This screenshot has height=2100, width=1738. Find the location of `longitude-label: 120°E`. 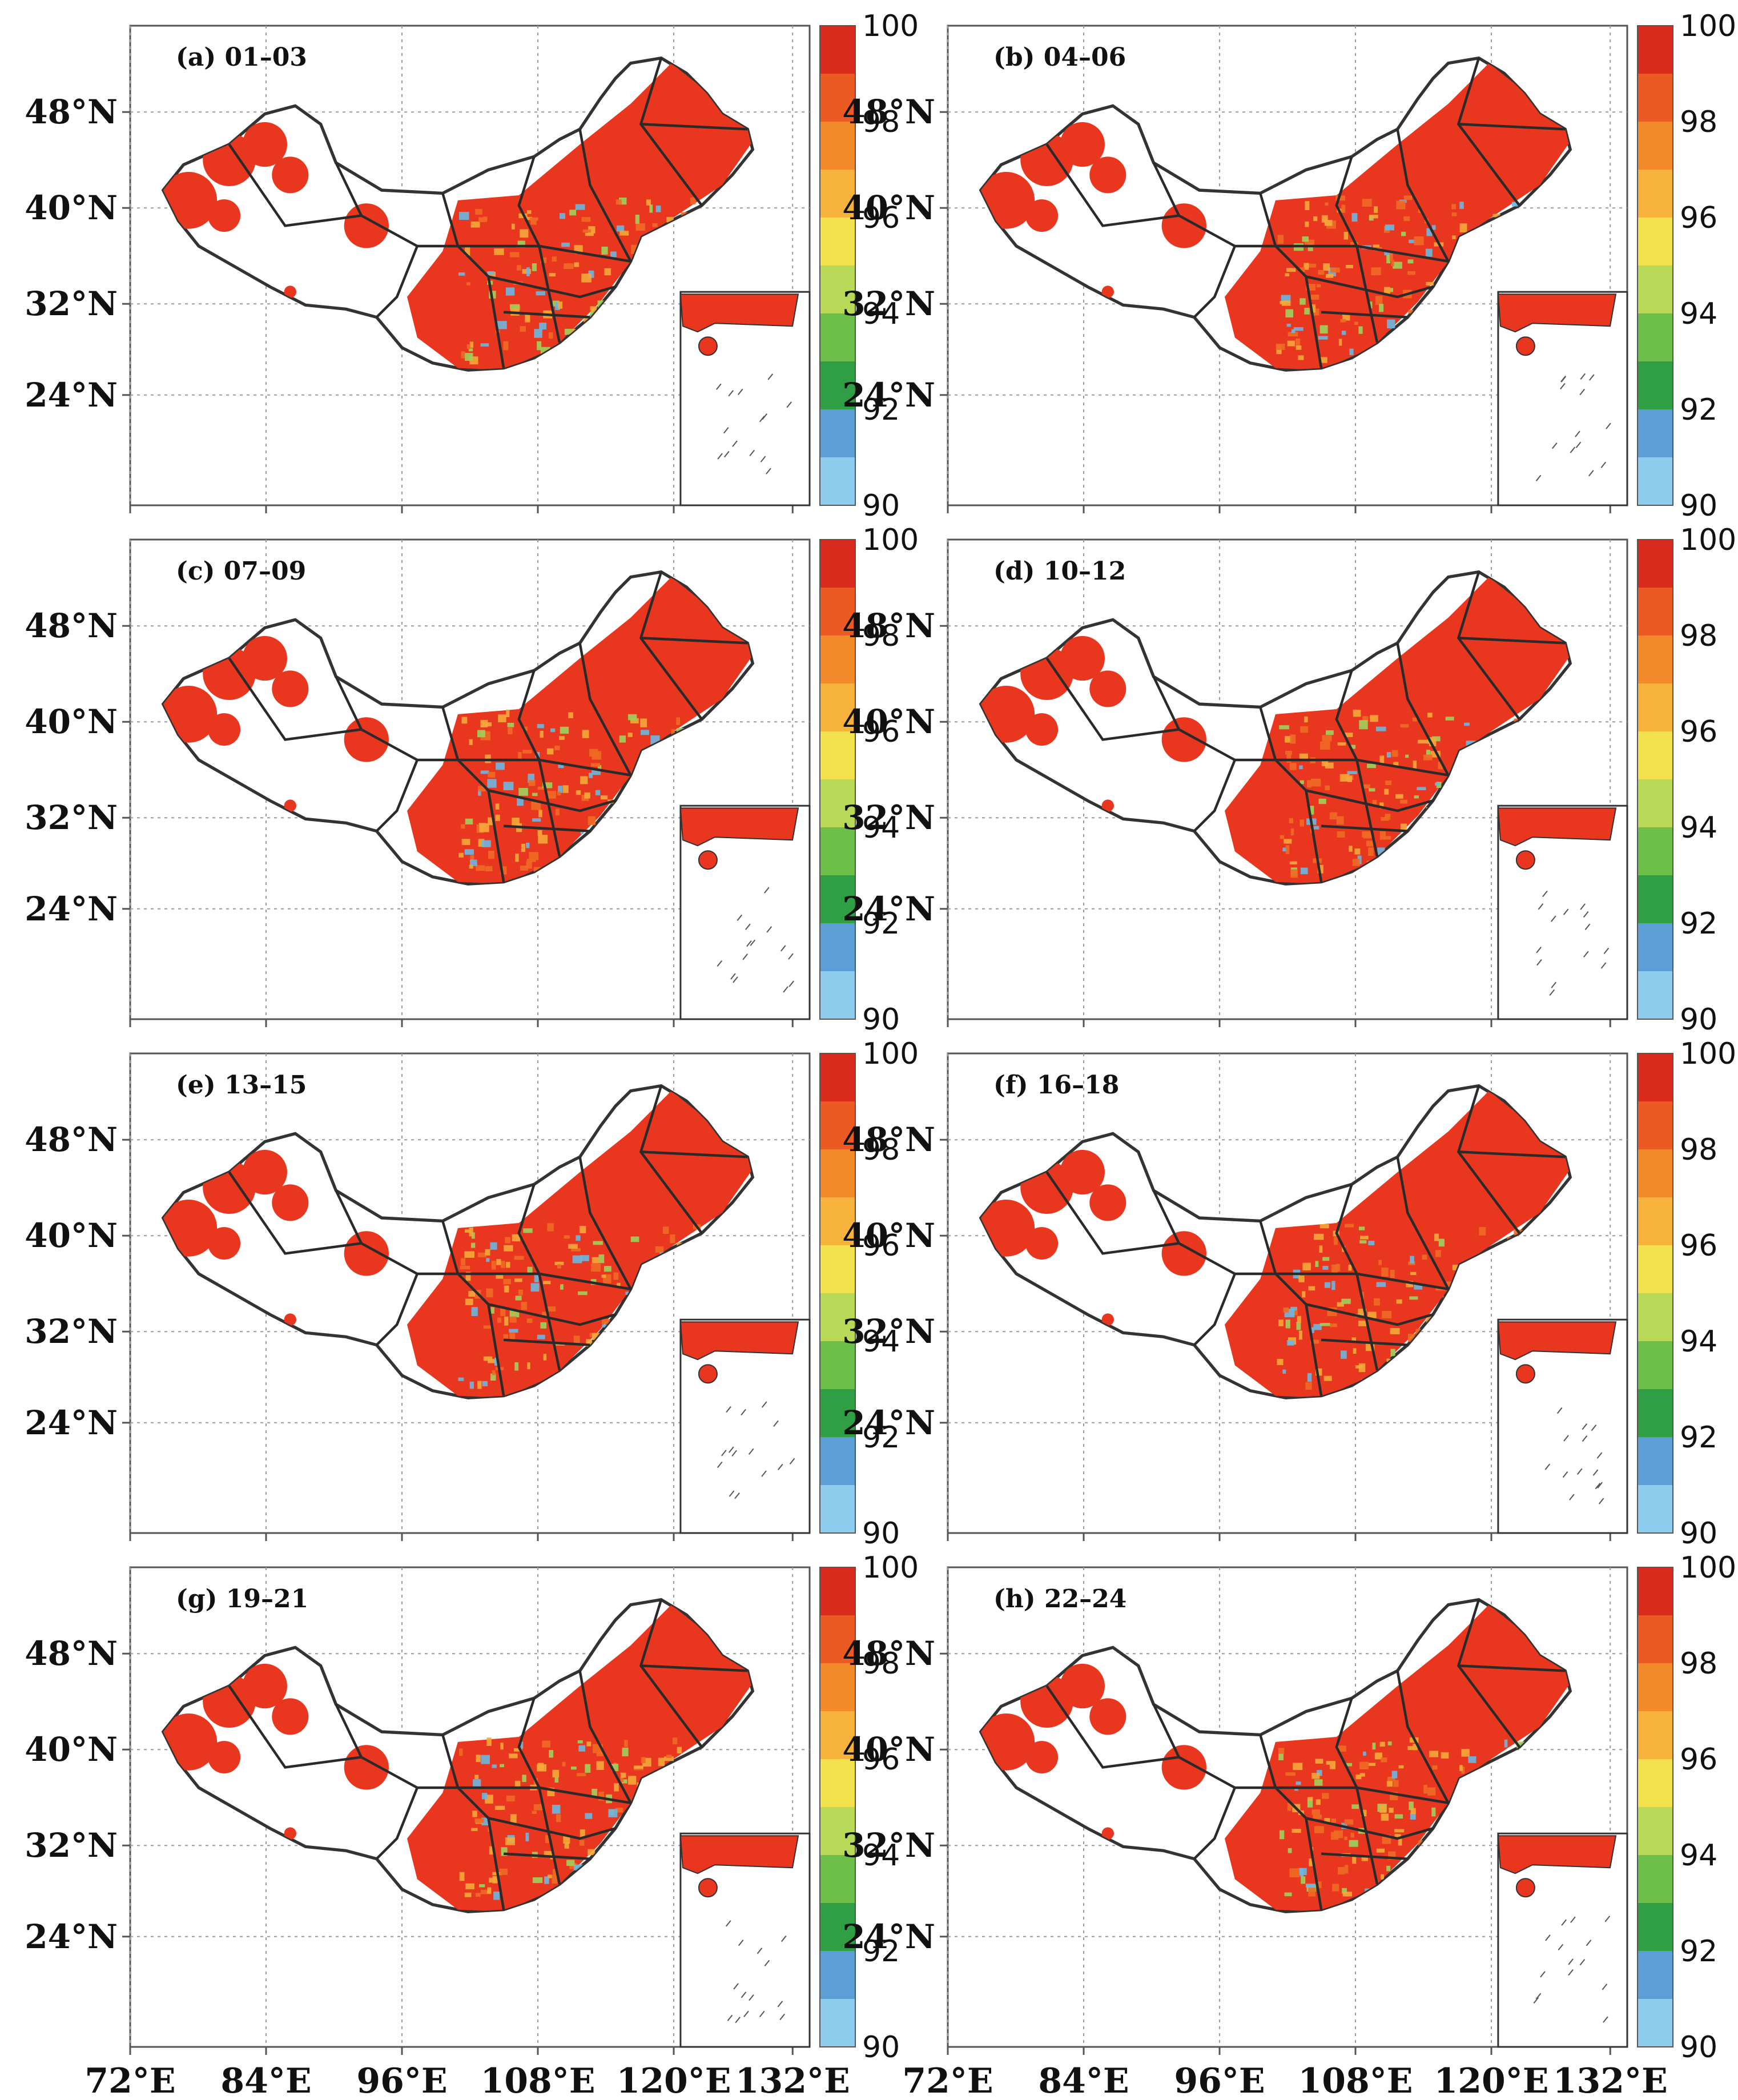

longitude-label: 120°E is located at coordinates (1492, 2080).